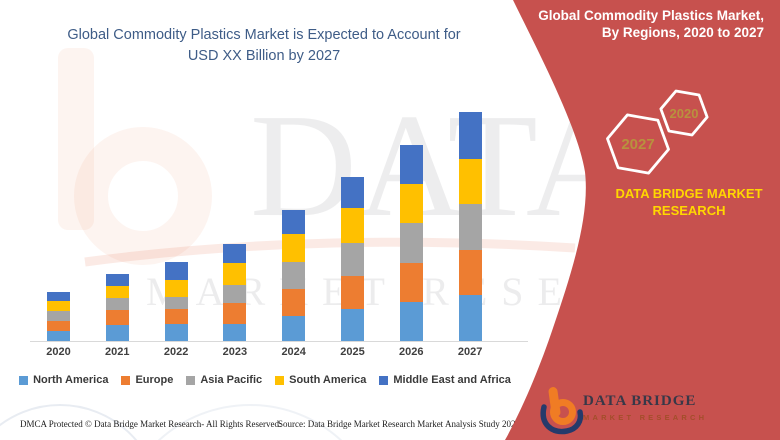 The width and height of the screenshot is (780, 440). What do you see at coordinates (470, 135) in the screenshot?
I see `bar-segment-2027-middle-east-and-africa` at bounding box center [470, 135].